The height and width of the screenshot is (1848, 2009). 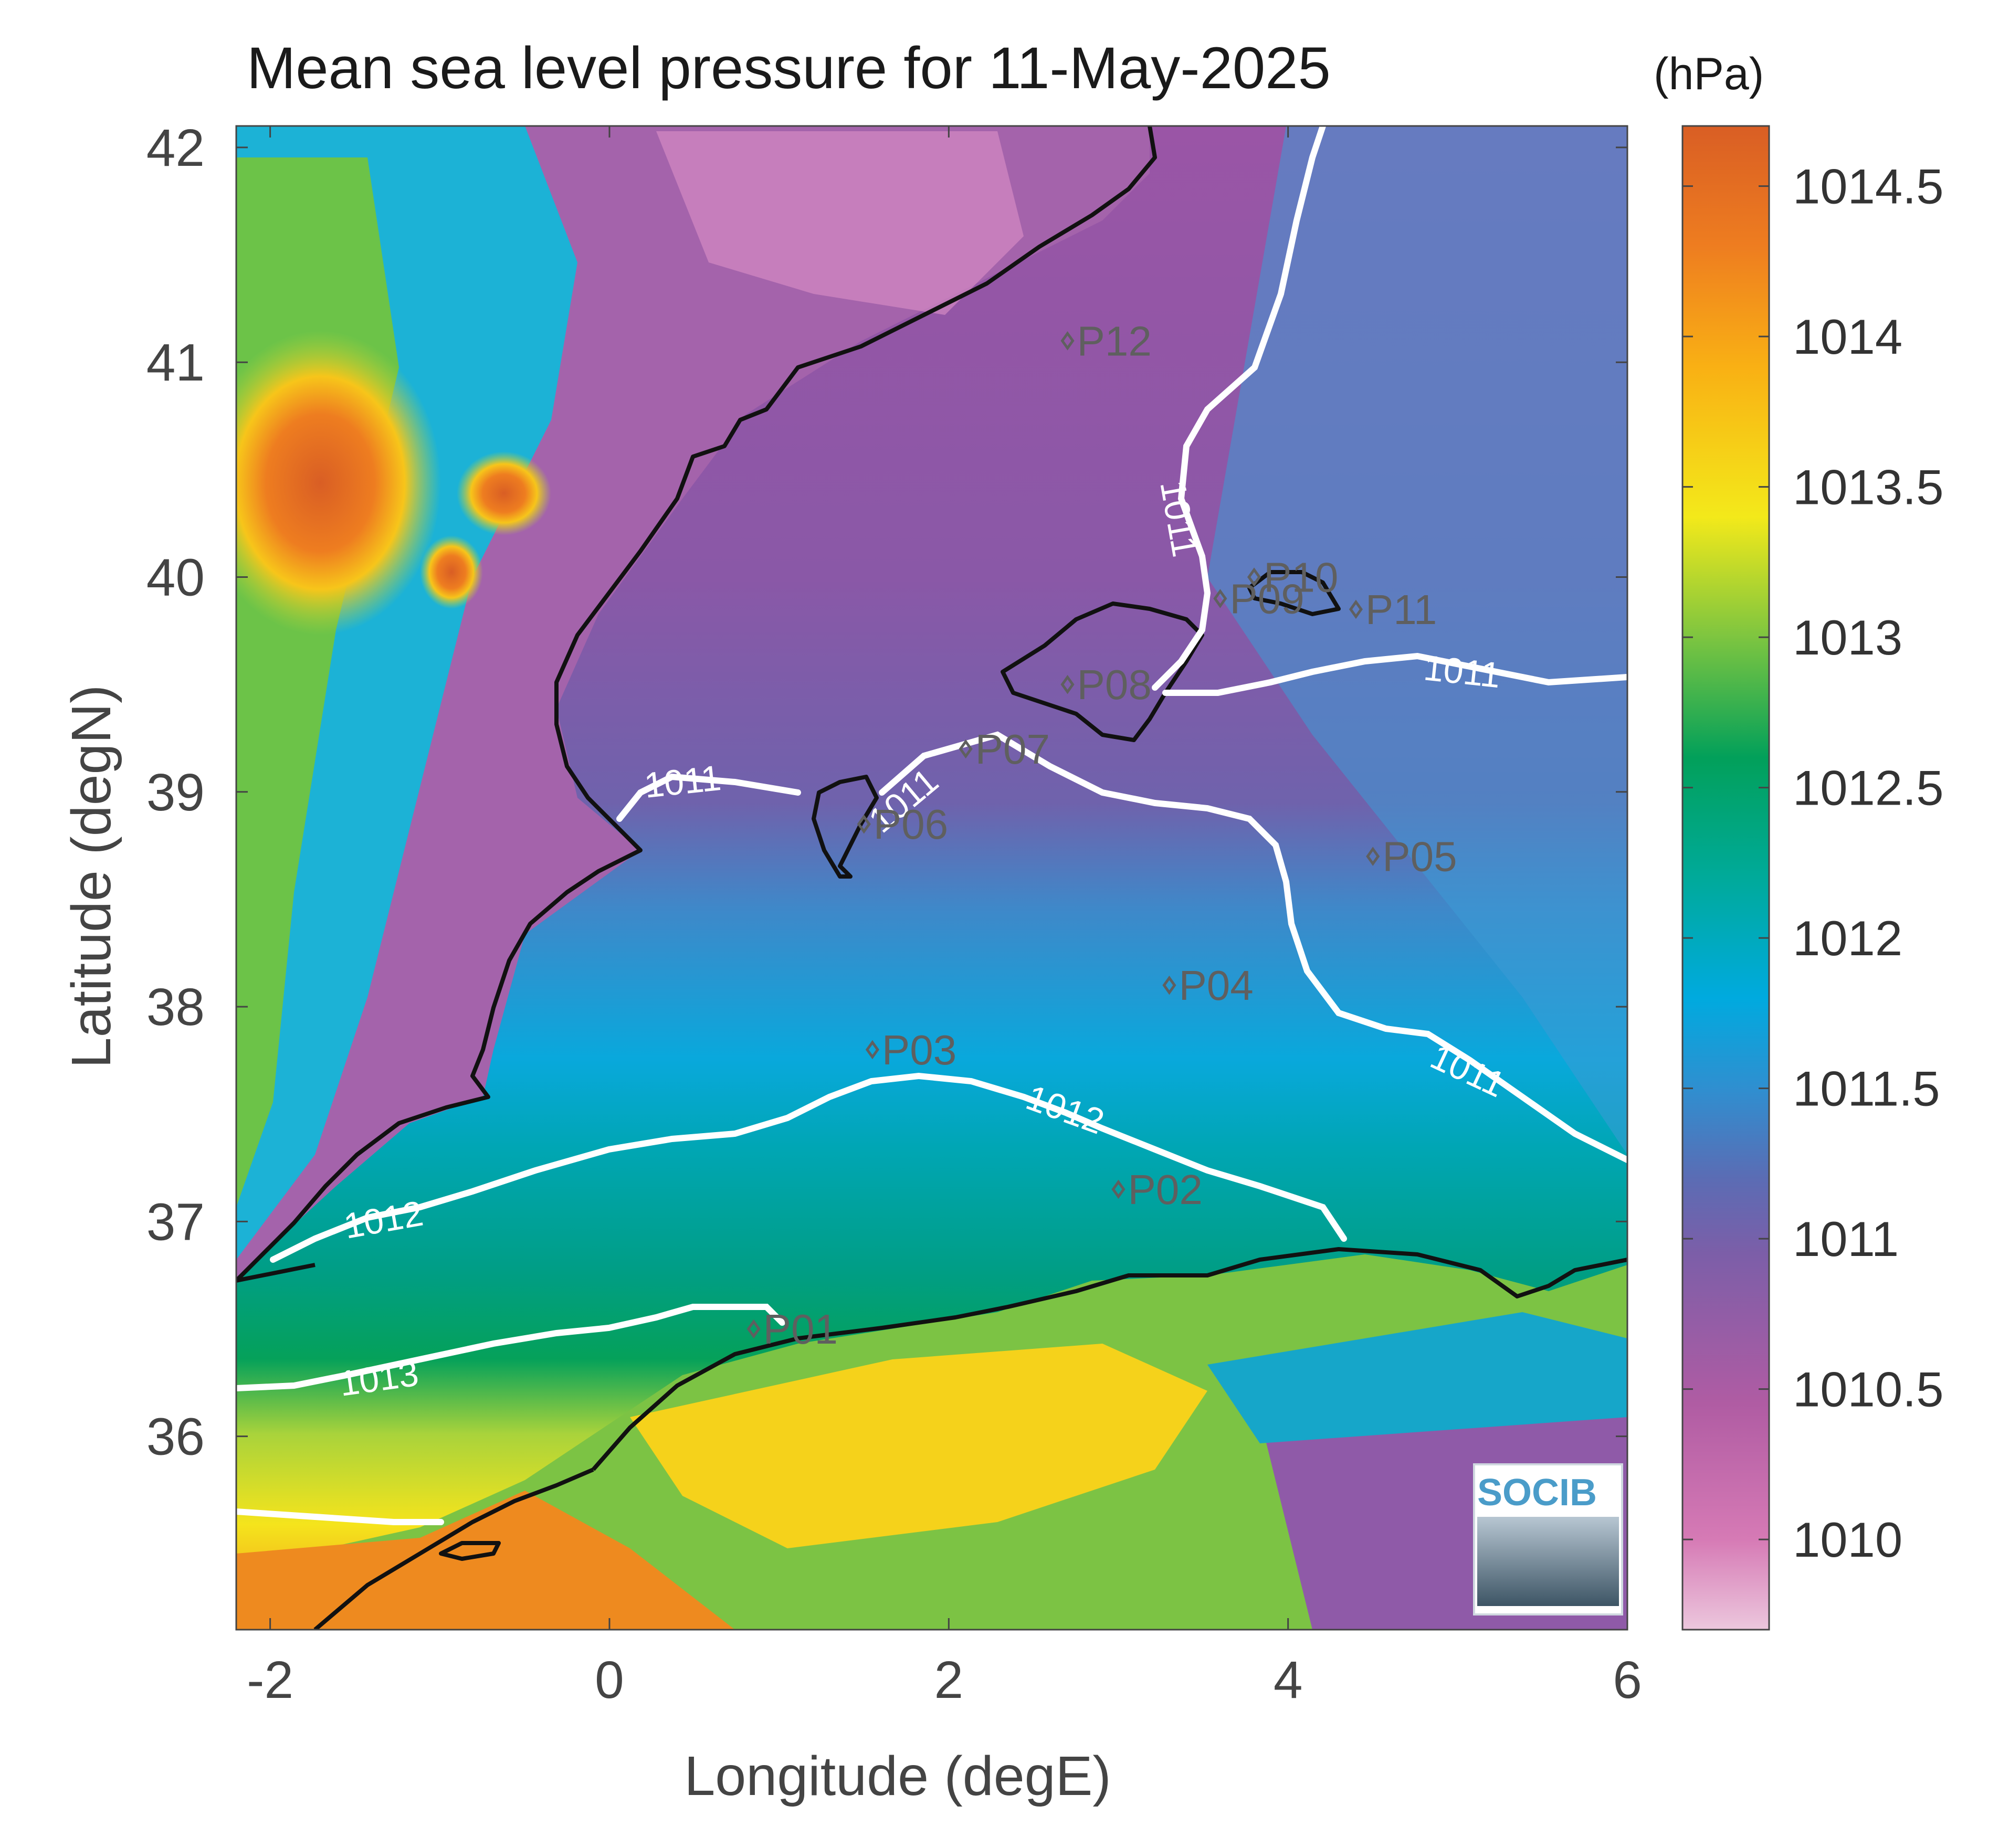 I want to click on station-p08: P08, so click(x=1106, y=684).